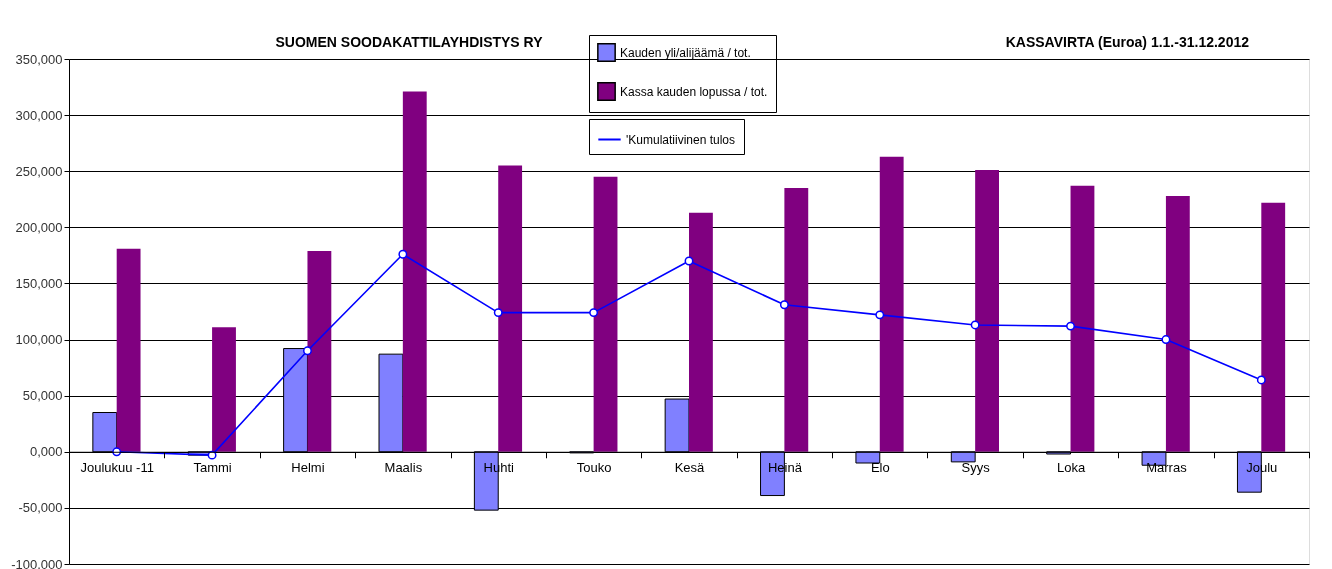  I want to click on legend-label: Kauden yli/alijäämä / tot., so click(685, 52).